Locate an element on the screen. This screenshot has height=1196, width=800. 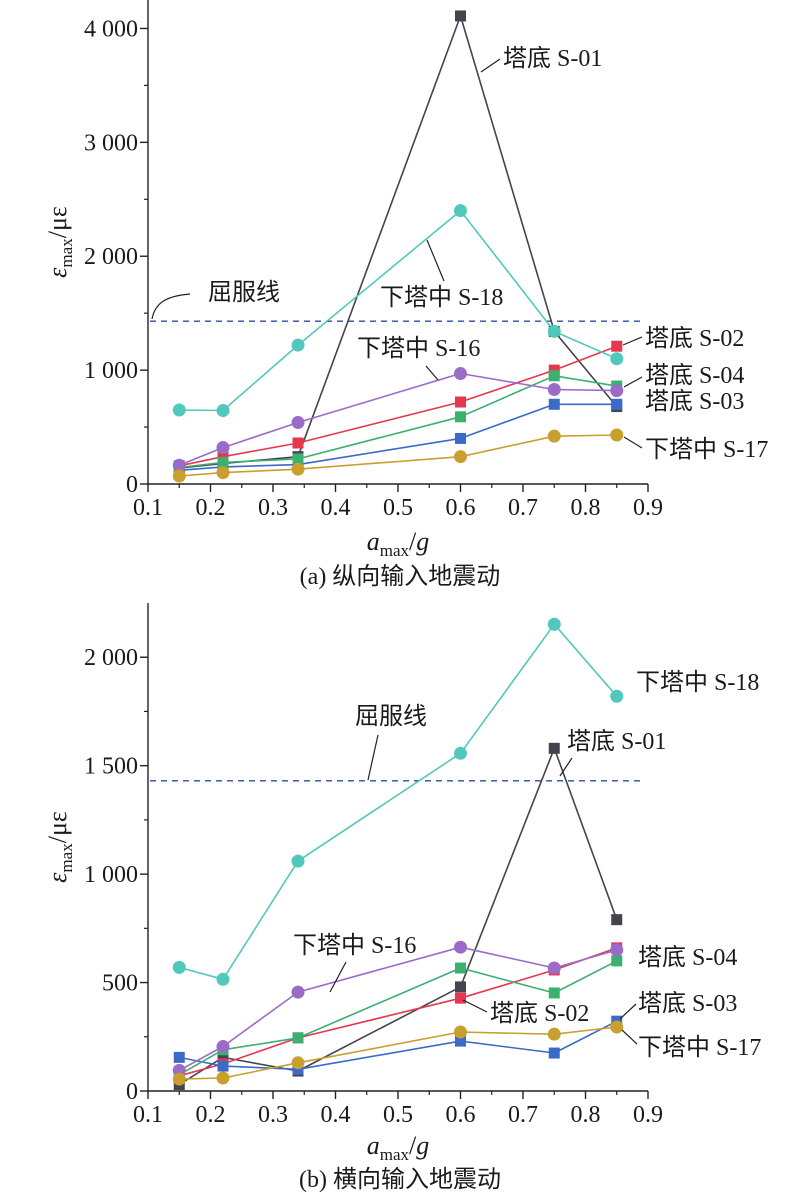
y-tick-label: 500 is located at coordinates (120, 984).